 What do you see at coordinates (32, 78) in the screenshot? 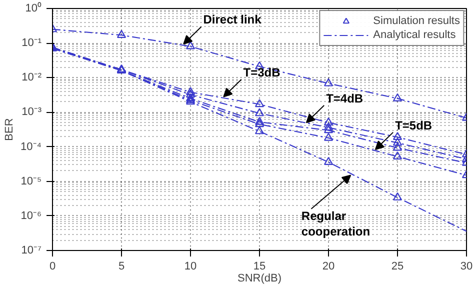
I see `y-tick-label: 10⁻²` at bounding box center [32, 78].